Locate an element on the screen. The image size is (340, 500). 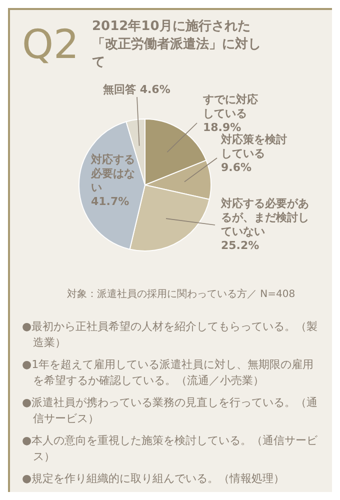
slice-label: 対応する必要はない is located at coordinates (112, 173).